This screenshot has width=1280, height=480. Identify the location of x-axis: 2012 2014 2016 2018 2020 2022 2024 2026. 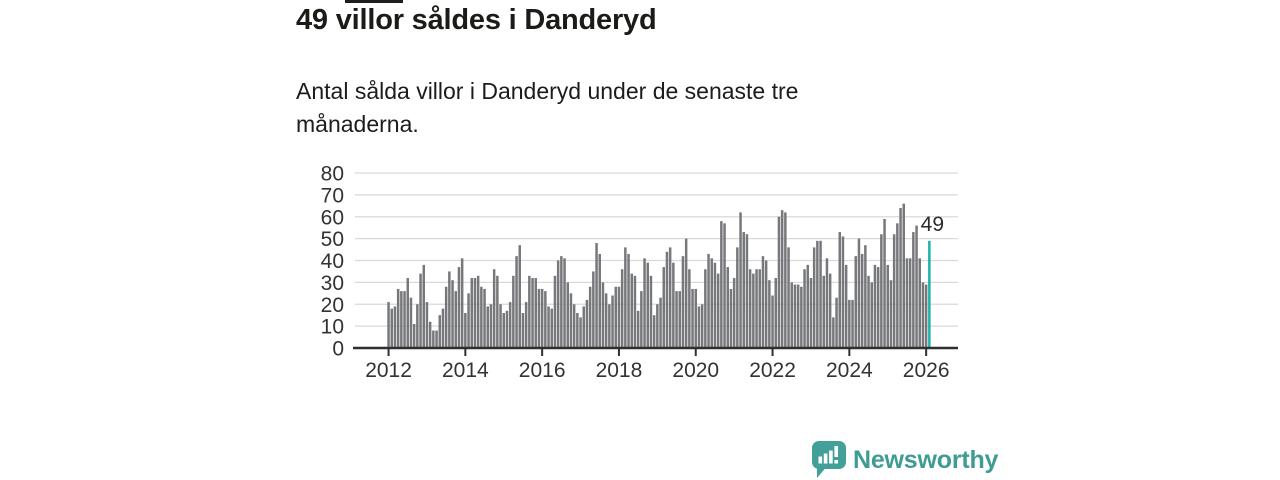
(657, 365).